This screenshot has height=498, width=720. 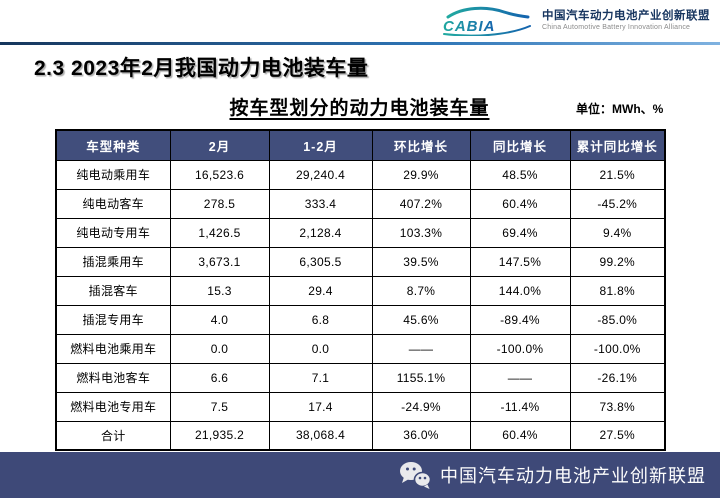 What do you see at coordinates (617, 145) in the screenshot?
I see `column-header: 累计同比增长` at bounding box center [617, 145].